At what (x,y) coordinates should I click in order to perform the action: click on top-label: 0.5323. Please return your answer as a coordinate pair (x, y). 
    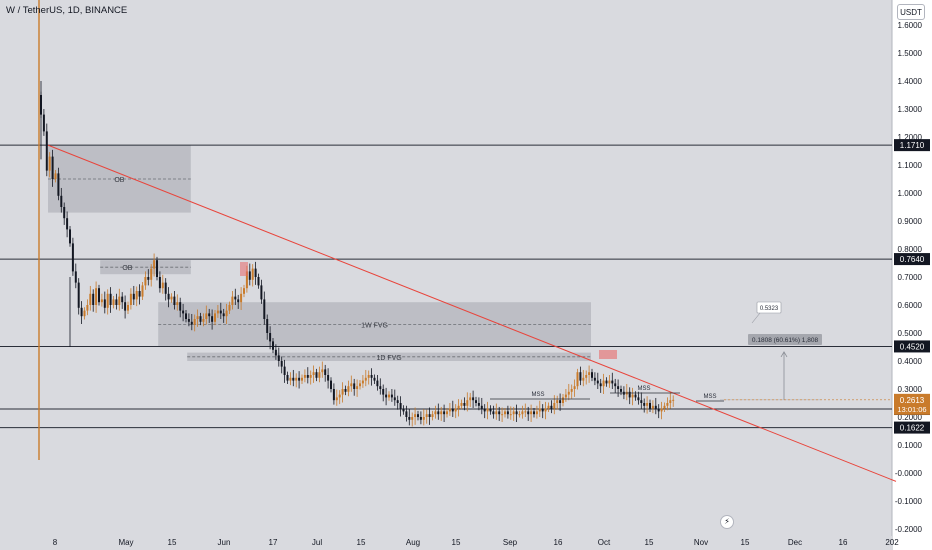
    Looking at the image, I should click on (769, 309).